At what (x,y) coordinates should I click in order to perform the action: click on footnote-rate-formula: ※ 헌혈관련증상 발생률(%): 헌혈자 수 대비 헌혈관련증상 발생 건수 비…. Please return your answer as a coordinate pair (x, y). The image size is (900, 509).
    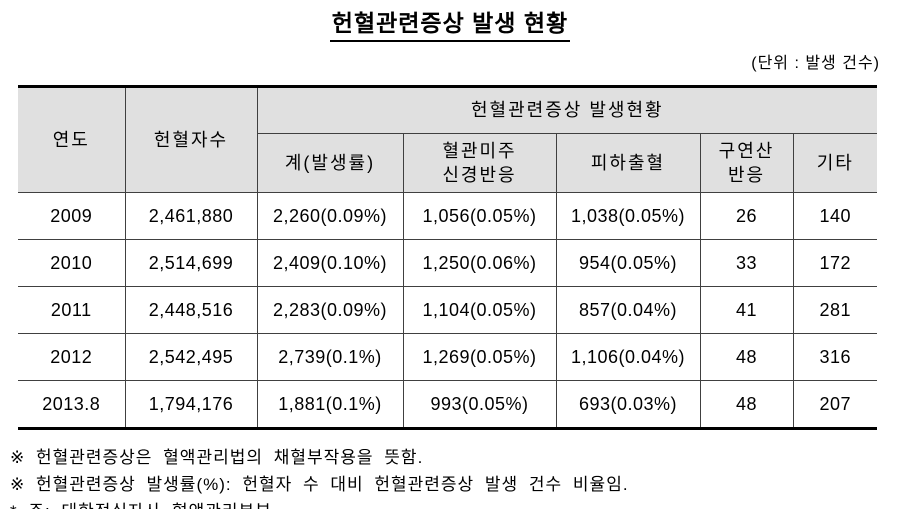
    Looking at the image, I should click on (319, 484).